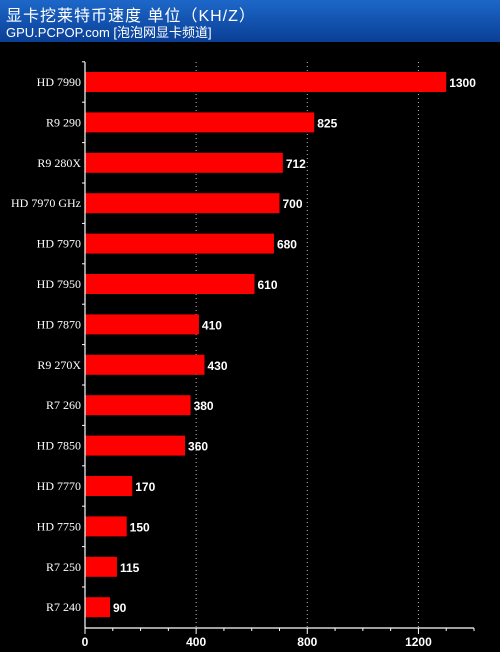 This screenshot has width=500, height=652. What do you see at coordinates (296, 164) in the screenshot?
I see `data-label: 712` at bounding box center [296, 164].